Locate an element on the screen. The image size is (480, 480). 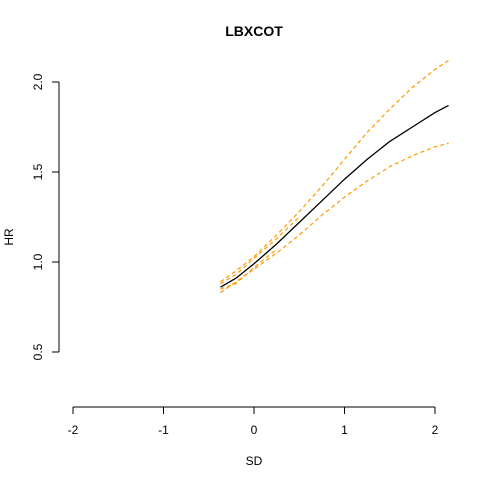
y-tick-label: 1.0 is located at coordinates (38, 261).